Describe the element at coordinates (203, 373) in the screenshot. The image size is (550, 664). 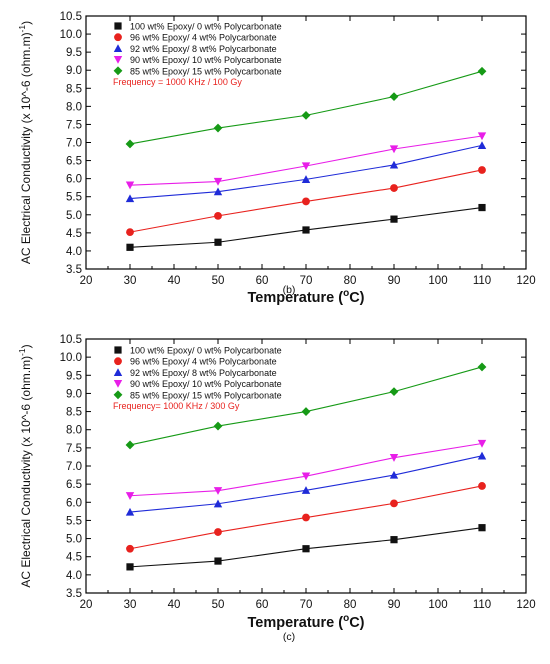
I see `legend-label-3: 92 wt% Epoxy/ 8 wt% Polycarbonate` at that location.